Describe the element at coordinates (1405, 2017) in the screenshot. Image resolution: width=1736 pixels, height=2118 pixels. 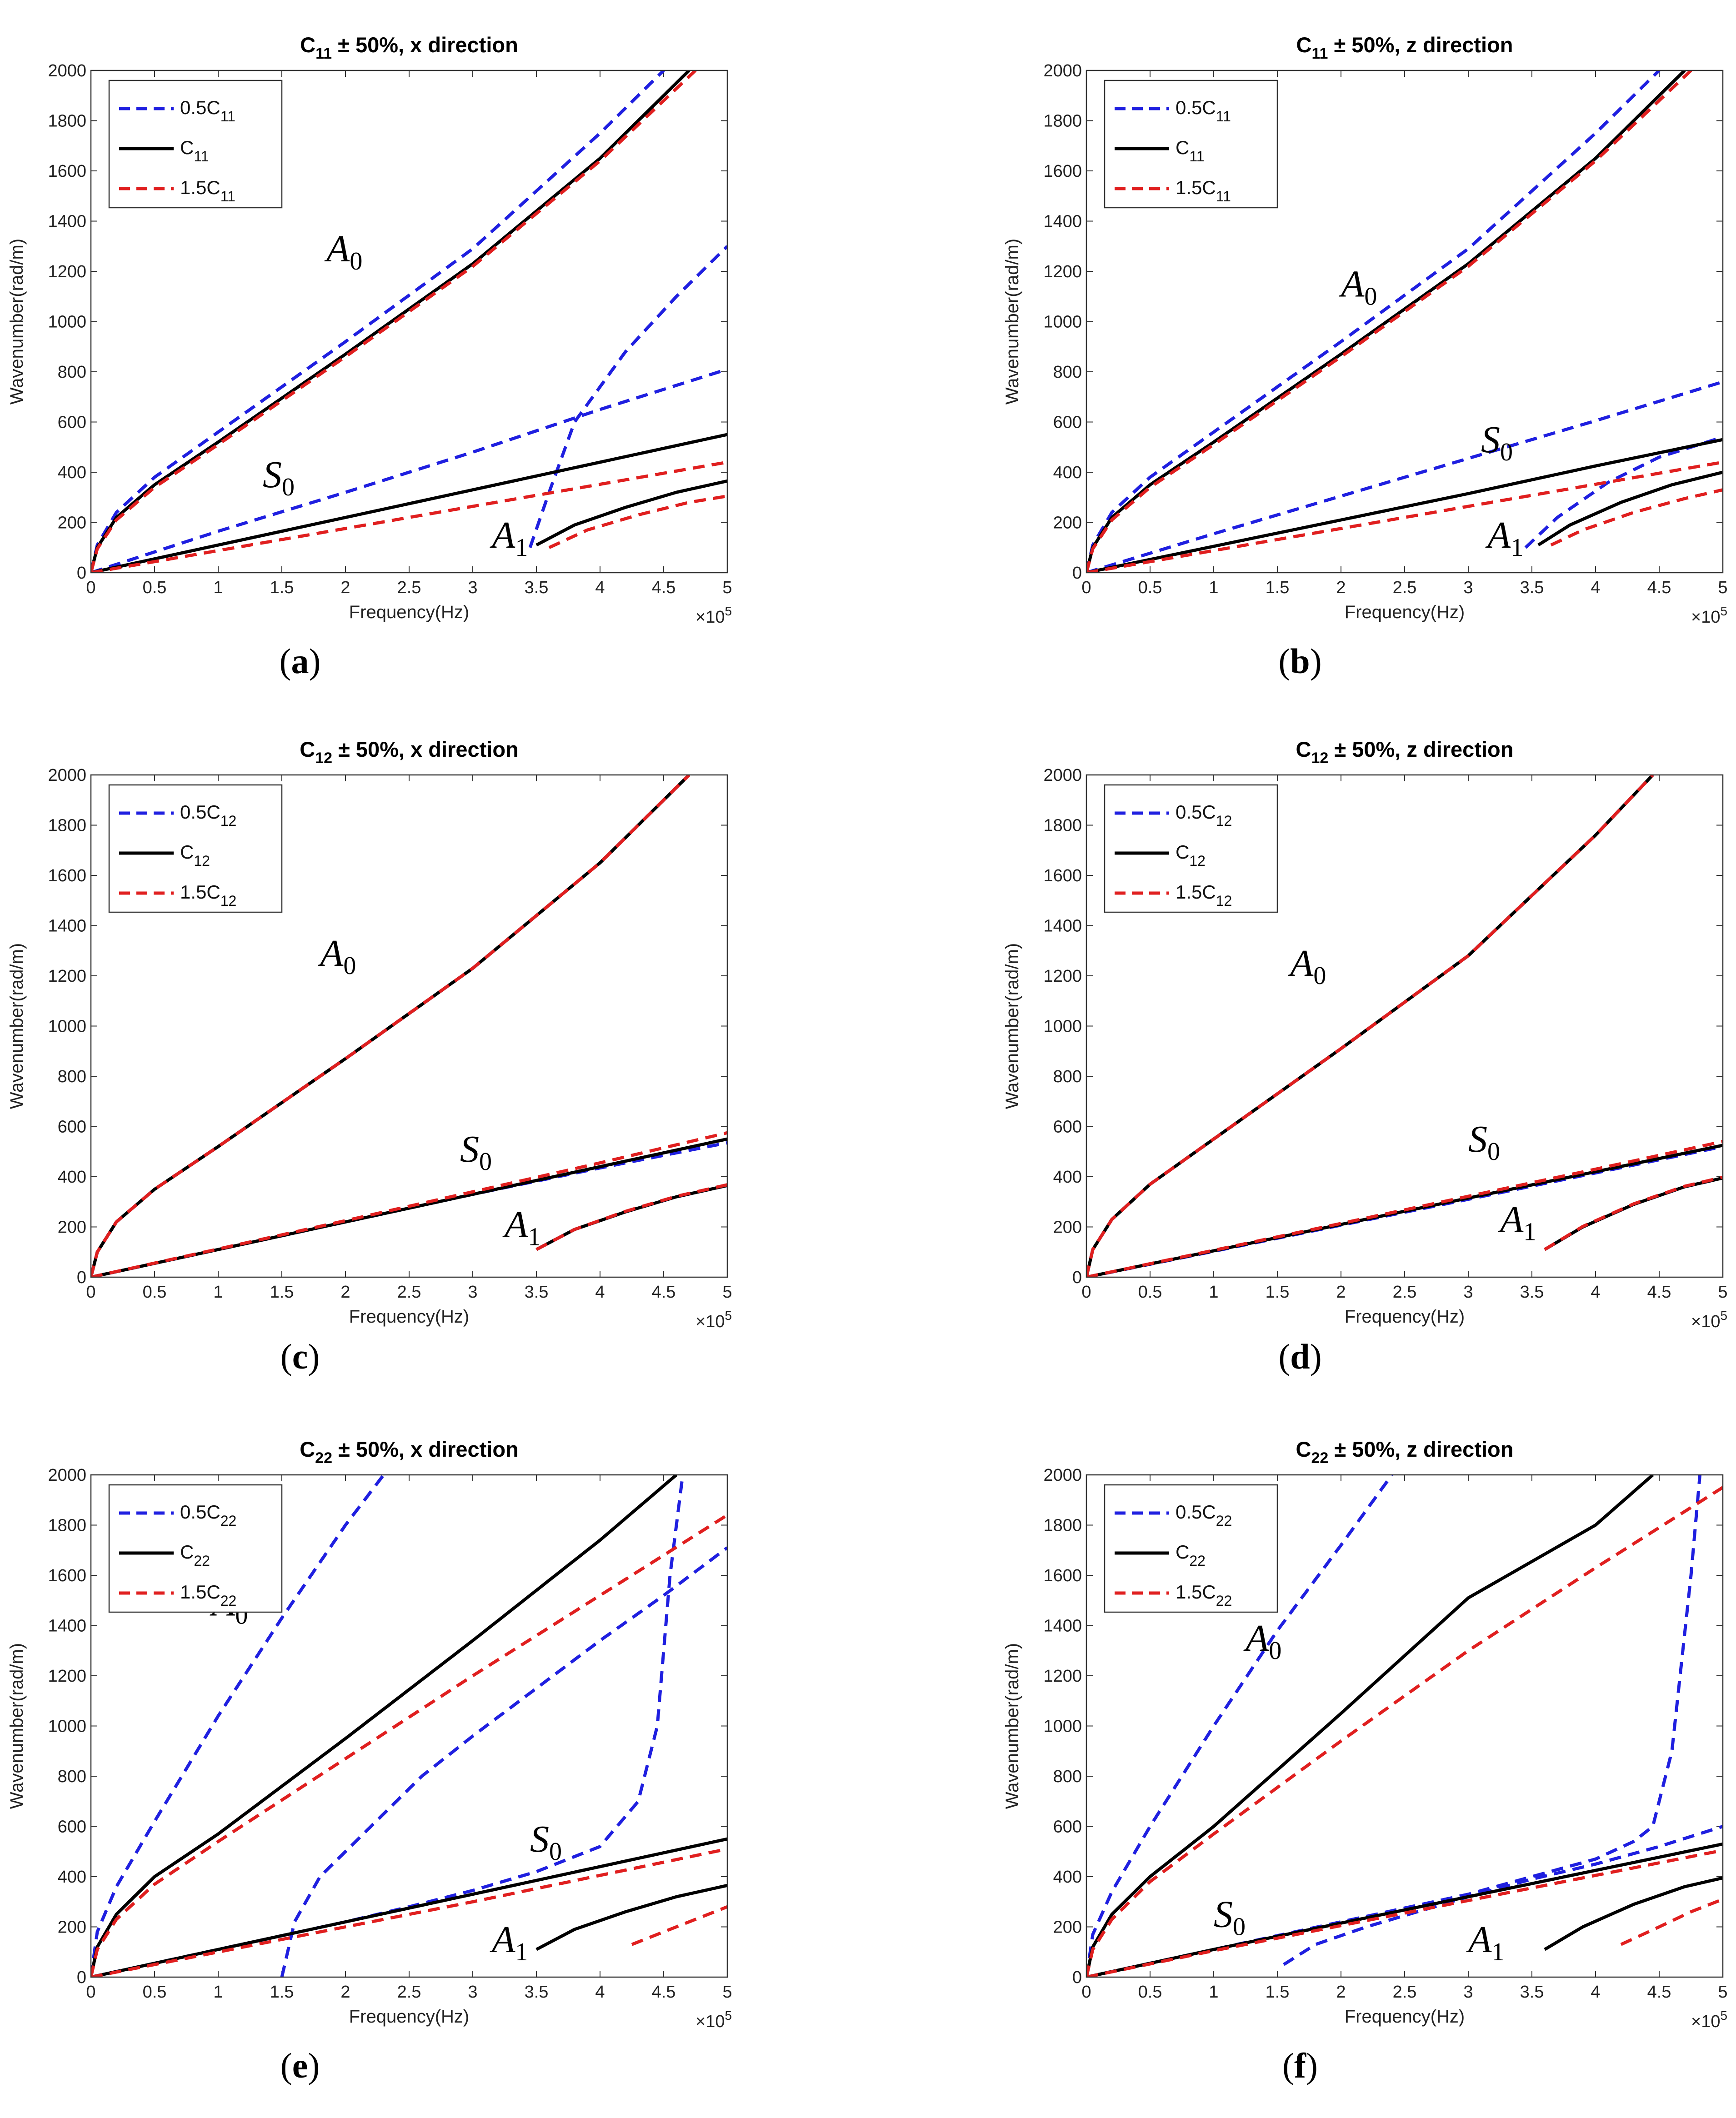
I see `x-axis-label: Frequency(Hz)` at that location.